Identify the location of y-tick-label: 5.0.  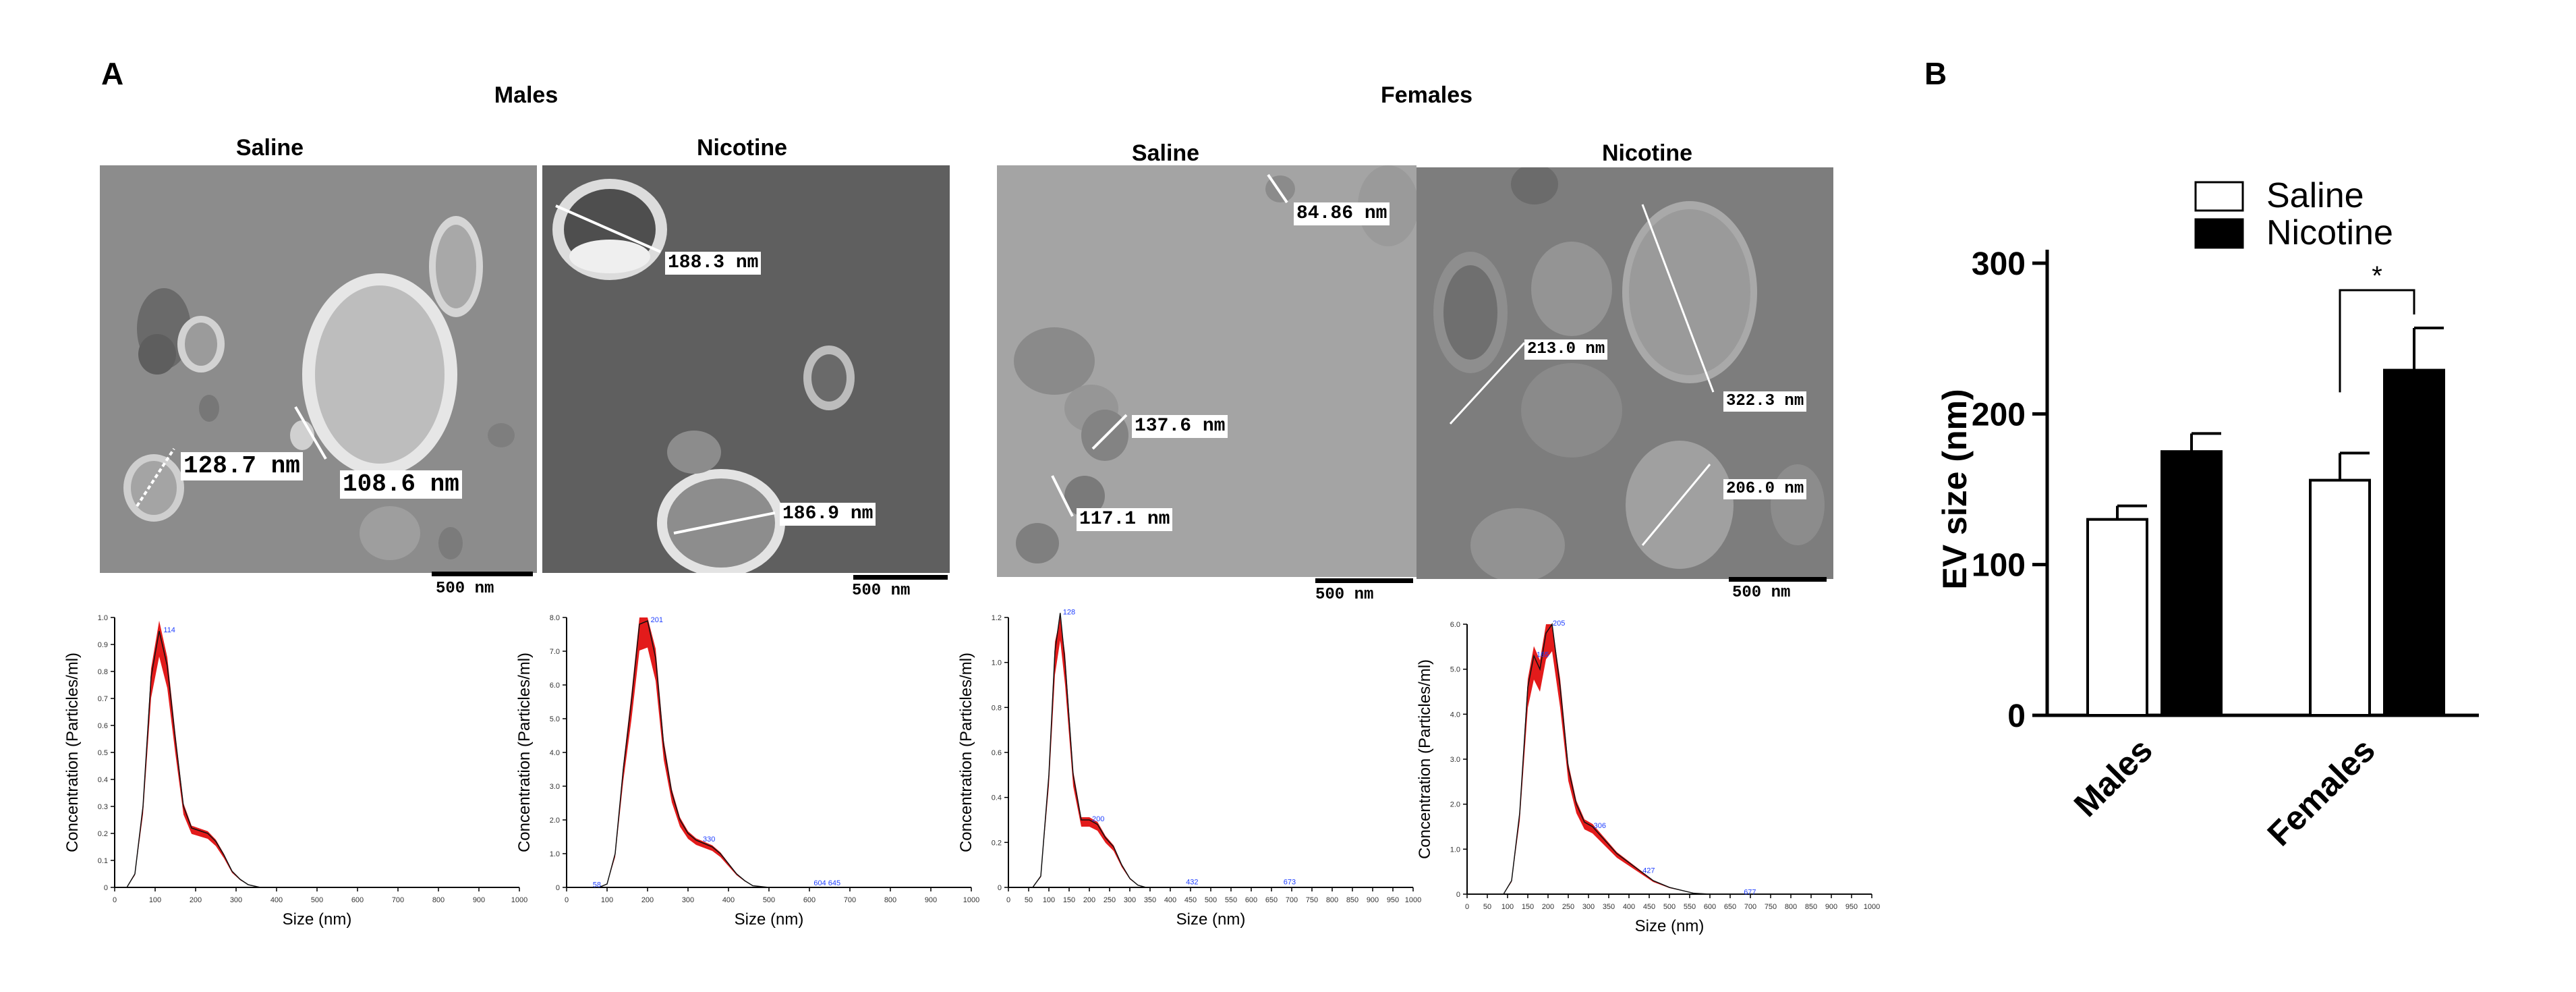
(1455, 670).